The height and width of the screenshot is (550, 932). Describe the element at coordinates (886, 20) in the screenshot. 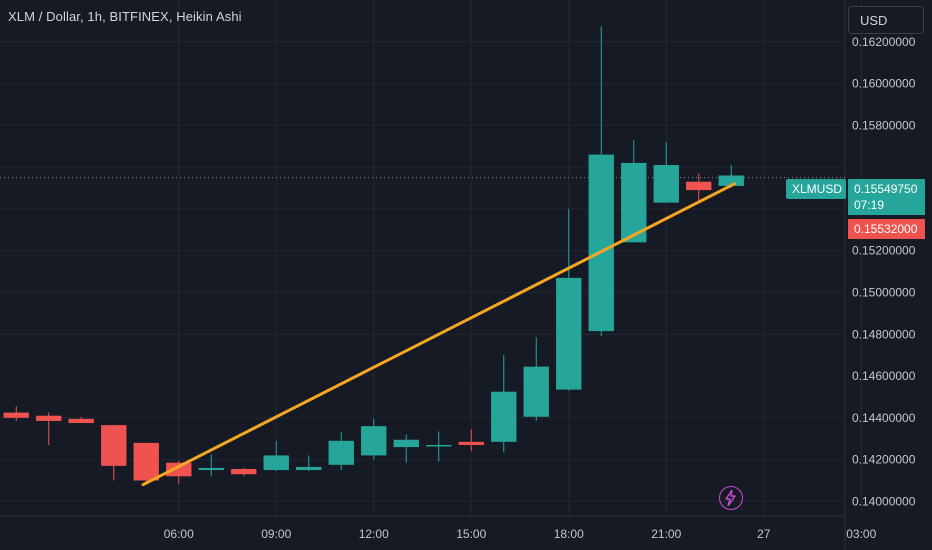

I see `currency-button: USD` at that location.